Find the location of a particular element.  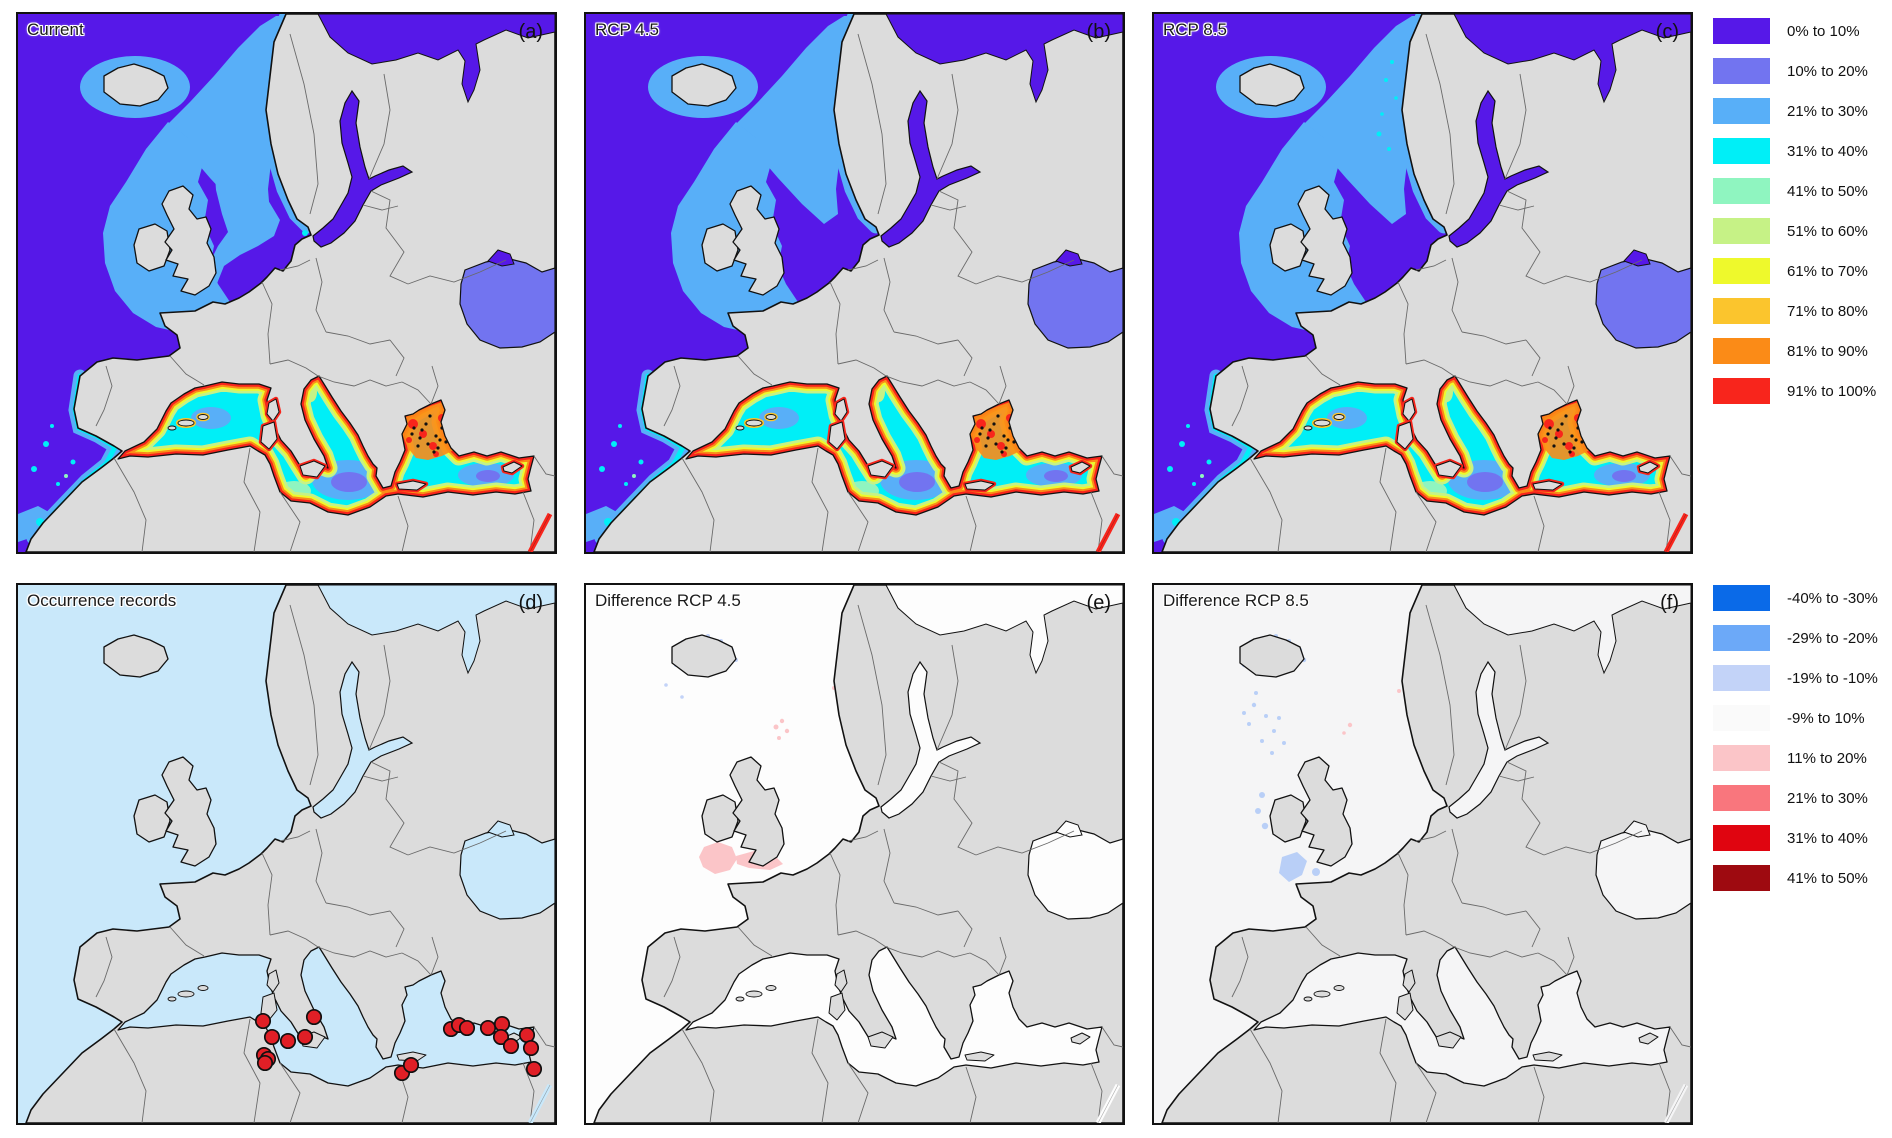

panel-current: Current (a) is located at coordinates (286, 283).